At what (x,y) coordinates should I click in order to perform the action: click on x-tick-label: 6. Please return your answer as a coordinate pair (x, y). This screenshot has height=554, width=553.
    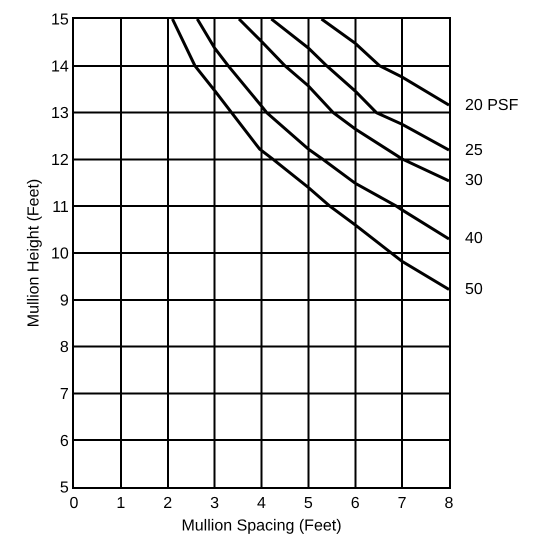
    Looking at the image, I should click on (355, 503).